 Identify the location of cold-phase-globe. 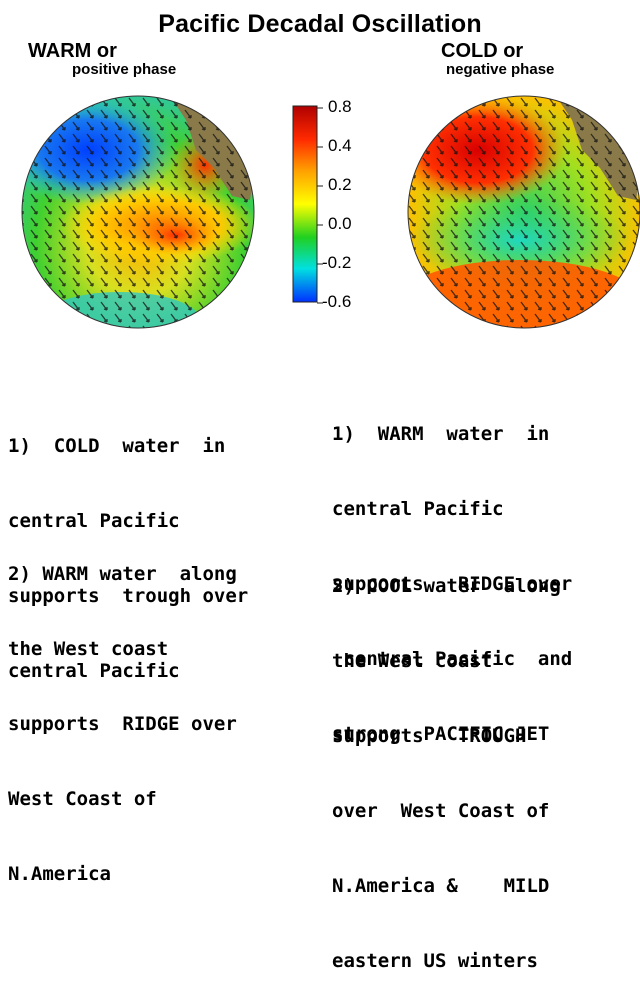
(524, 212).